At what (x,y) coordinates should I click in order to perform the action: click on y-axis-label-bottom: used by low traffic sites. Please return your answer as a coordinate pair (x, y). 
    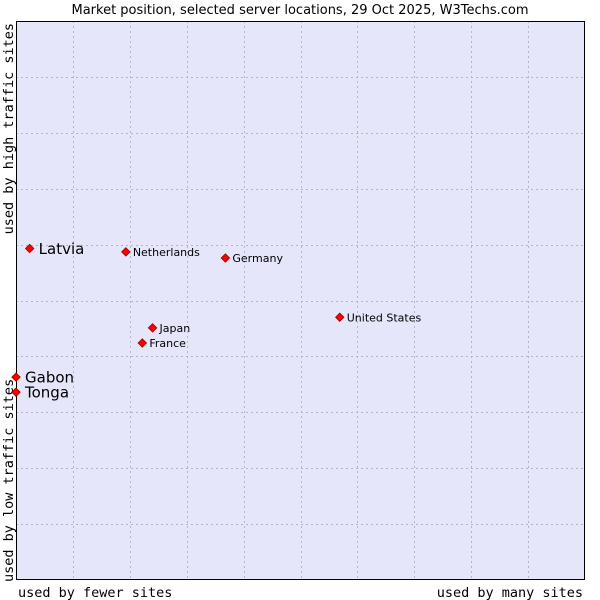
    Looking at the image, I should click on (9, 480).